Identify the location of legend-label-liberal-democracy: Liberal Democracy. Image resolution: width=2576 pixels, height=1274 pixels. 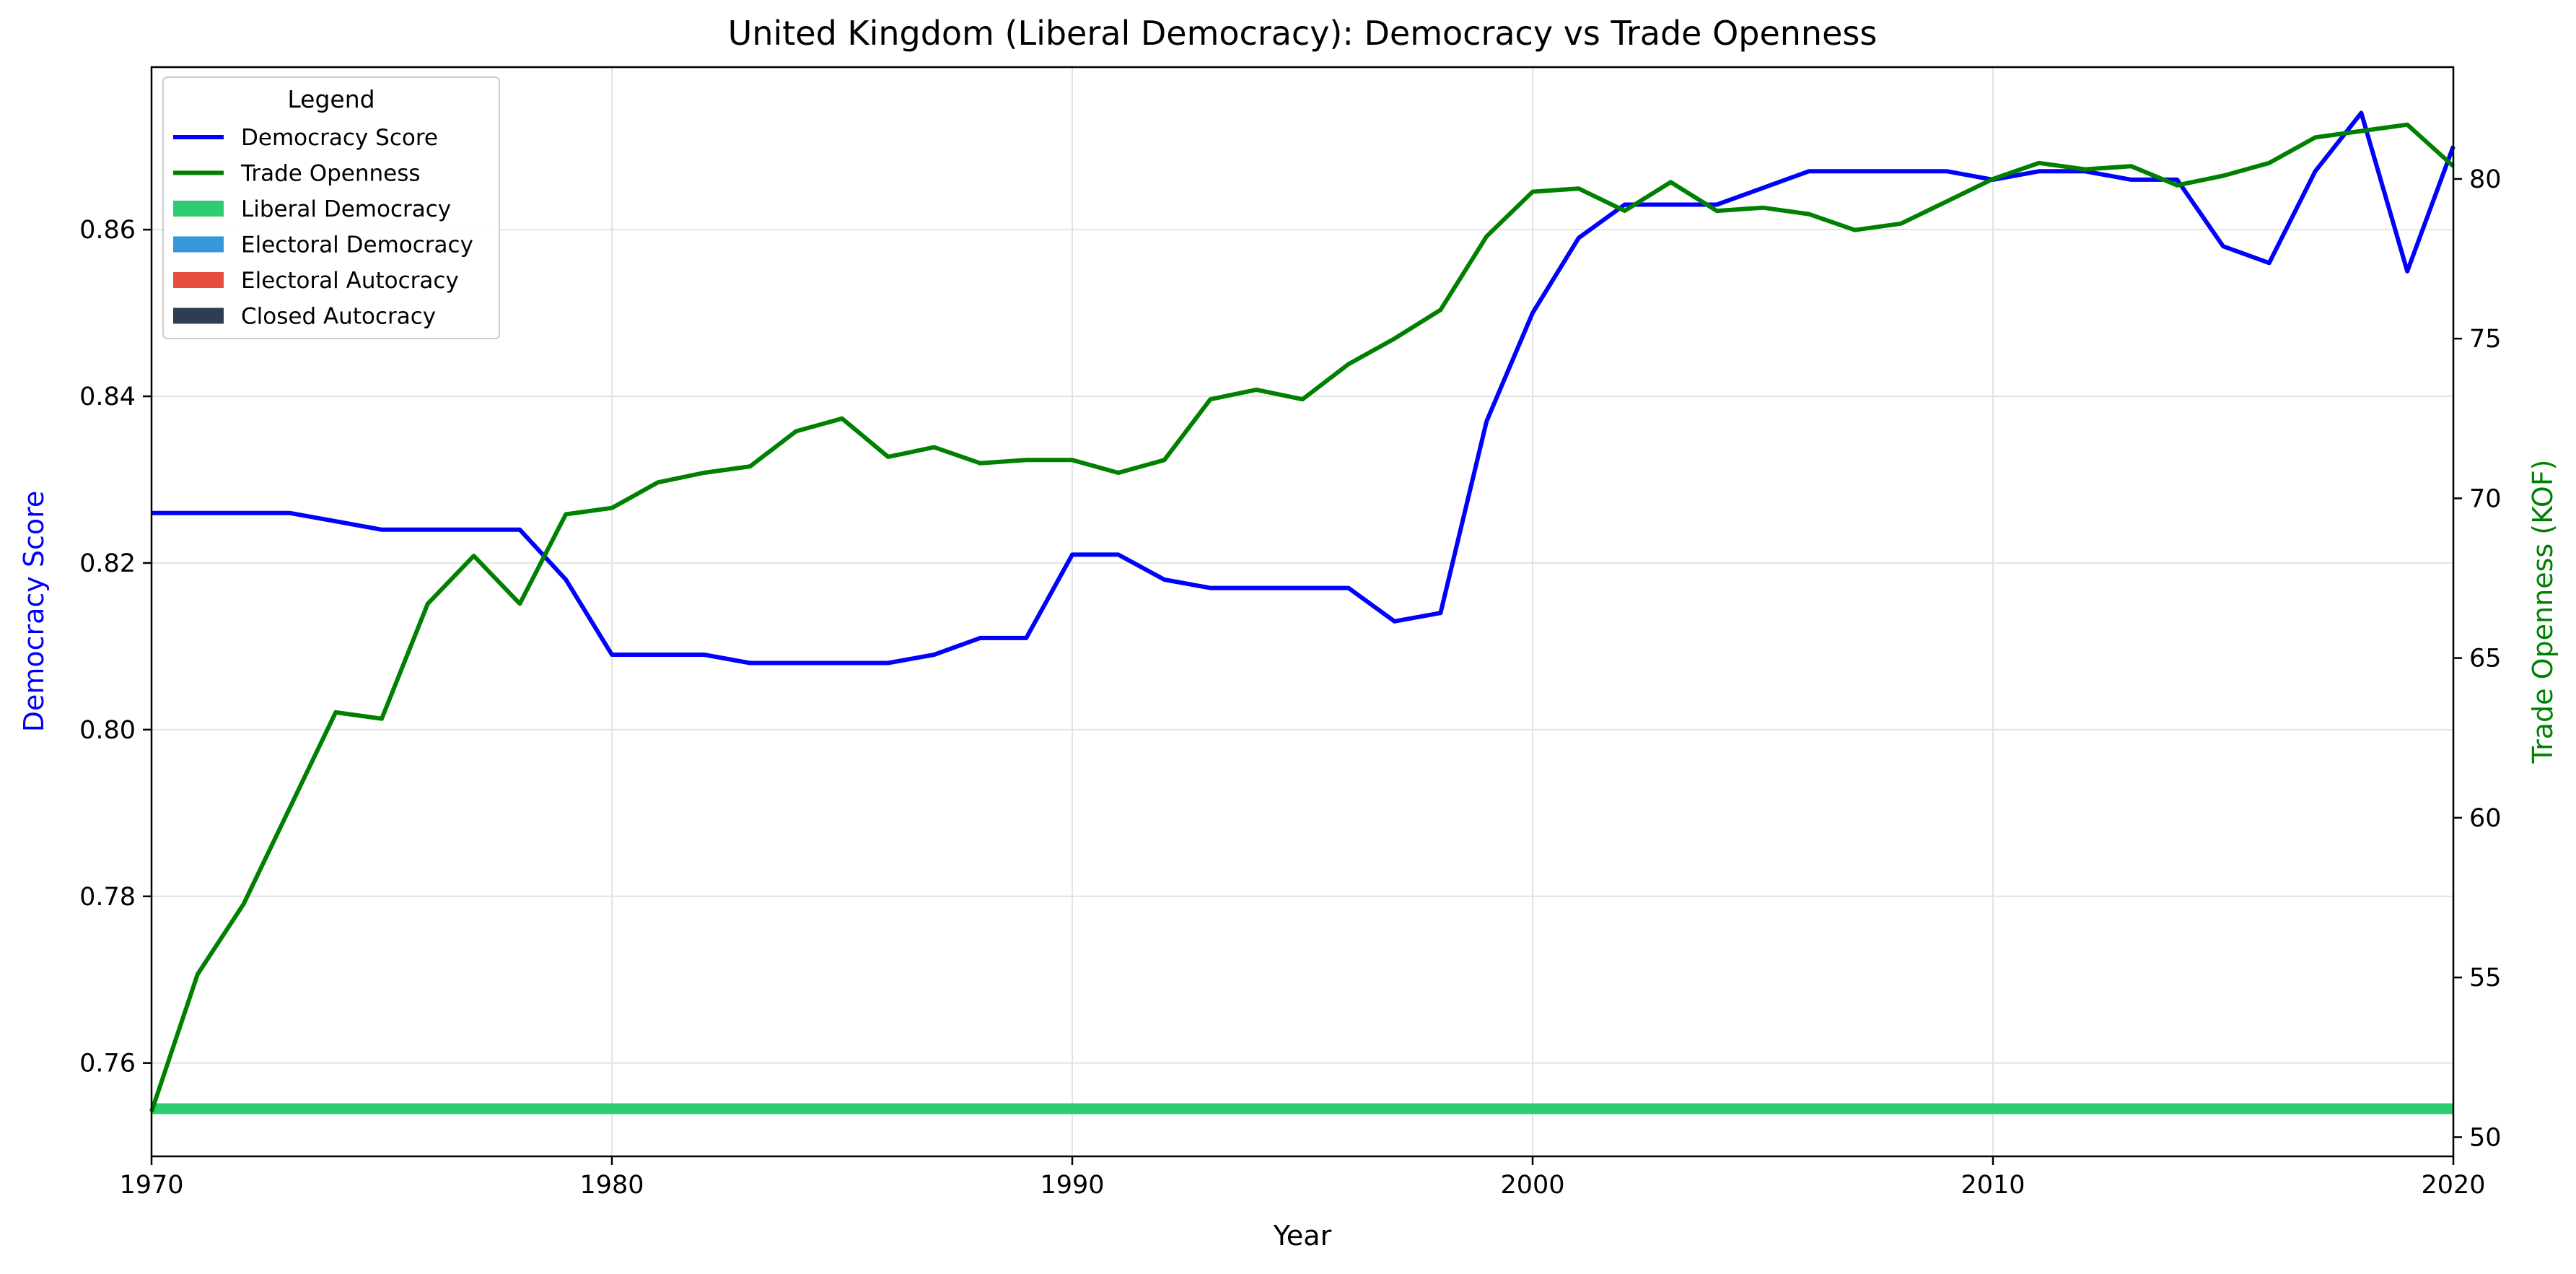
(346, 209).